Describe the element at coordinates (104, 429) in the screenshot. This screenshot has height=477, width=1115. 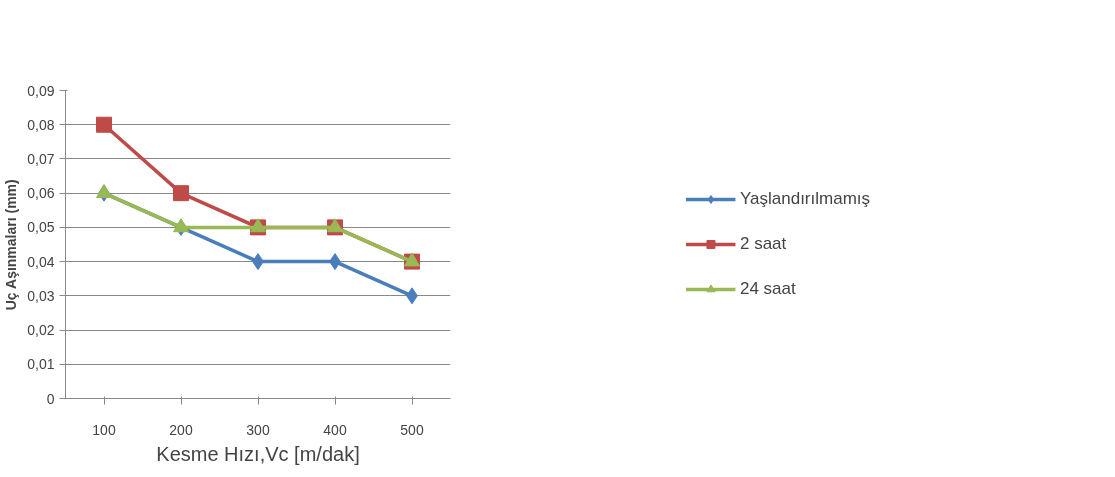
I see `x-tick-label: 100` at that location.